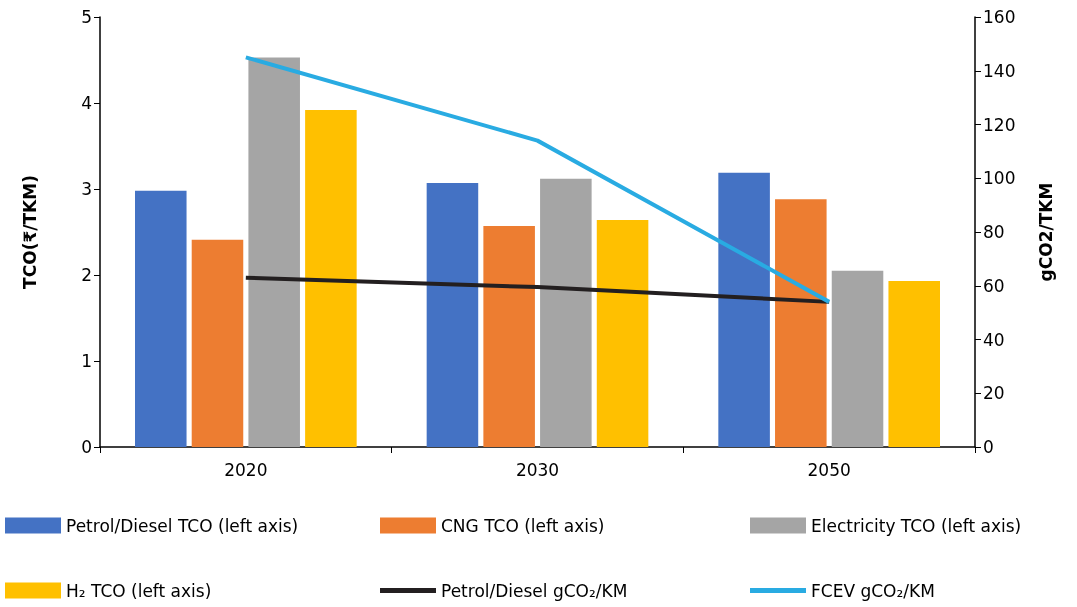 This screenshot has height=607, width=1077. Describe the element at coordinates (139, 590) in the screenshot. I see `legend-label: H₂ TCO (left axis)` at that location.